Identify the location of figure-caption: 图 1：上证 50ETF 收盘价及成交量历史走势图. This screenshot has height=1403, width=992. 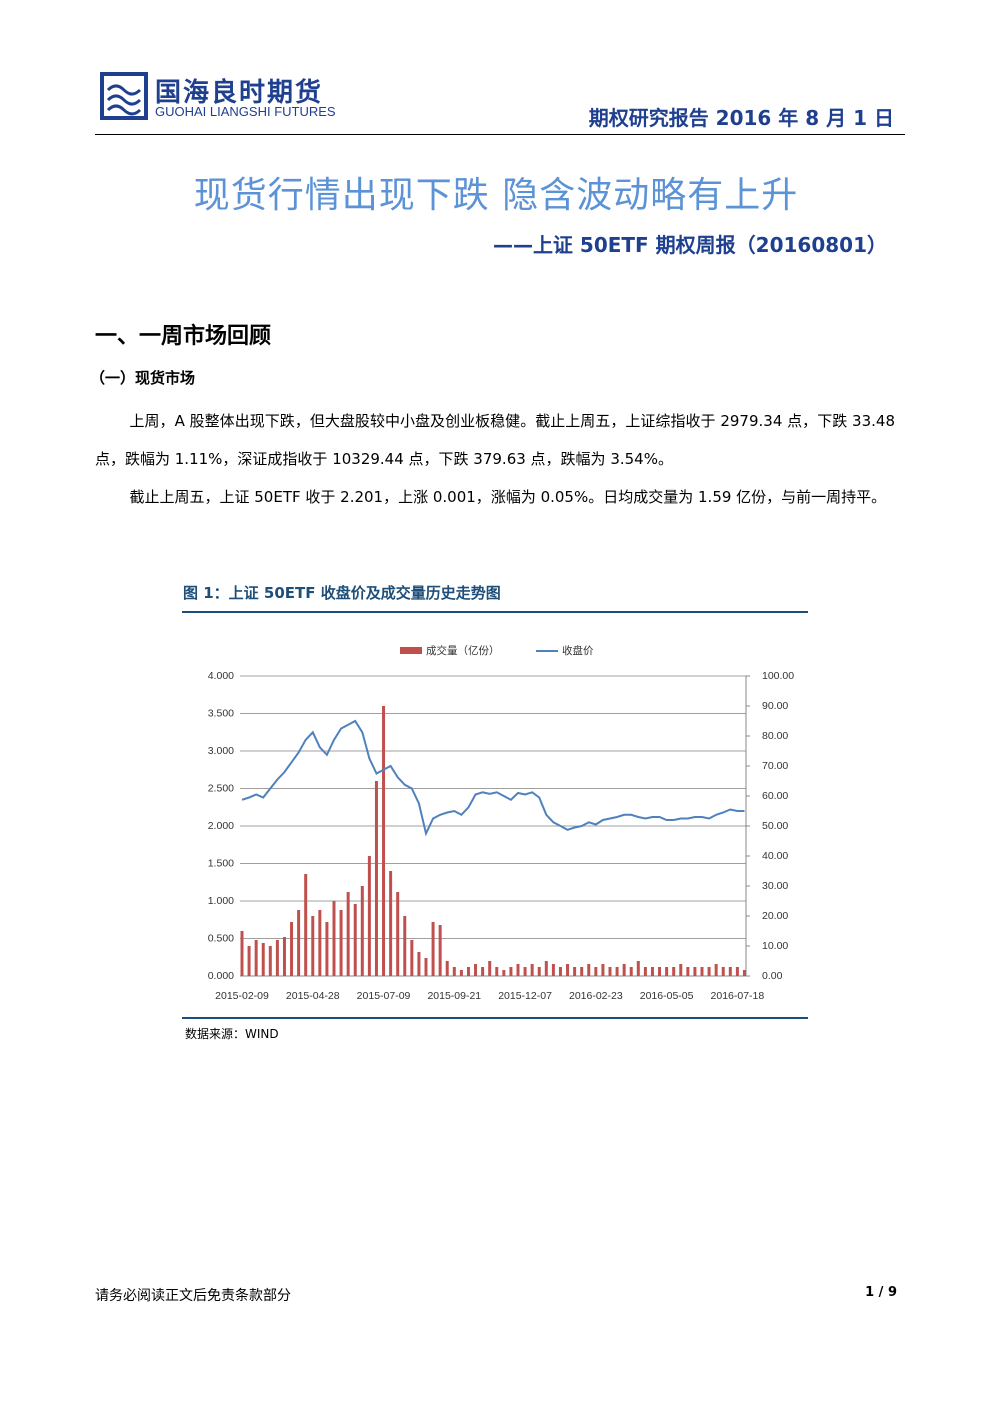
(342, 593).